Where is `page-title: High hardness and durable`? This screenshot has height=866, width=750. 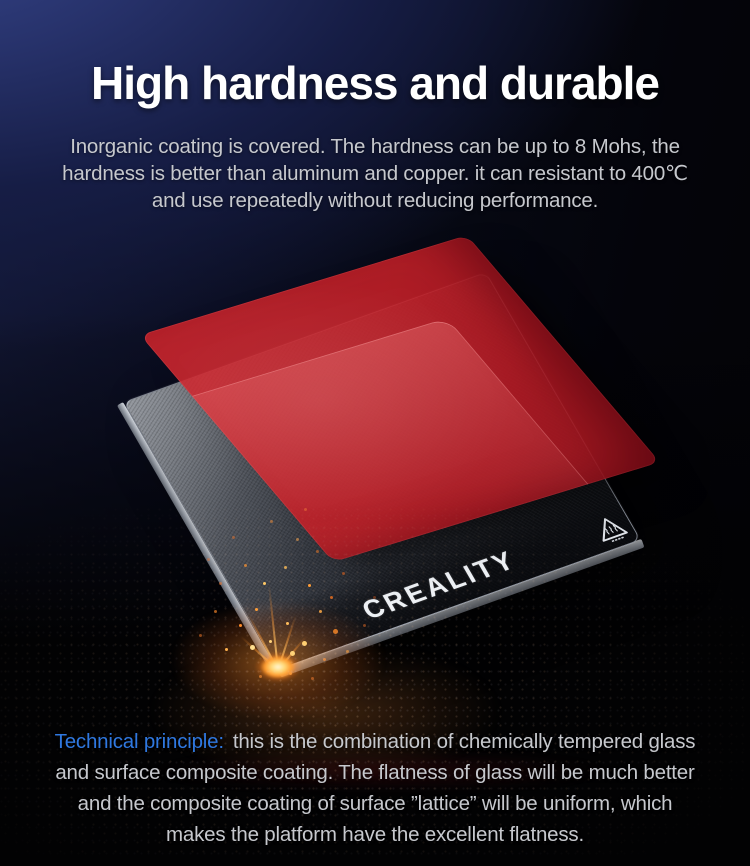
page-title: High hardness and durable is located at coordinates (375, 83).